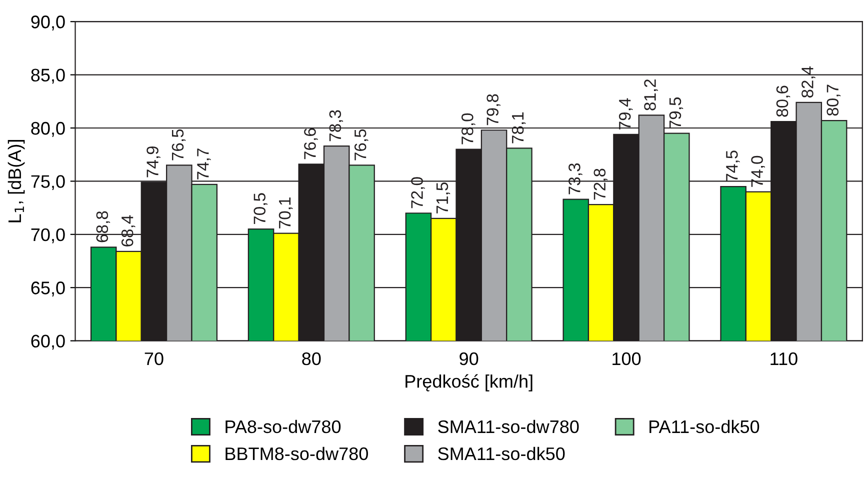 The width and height of the screenshot is (865, 480). Describe the element at coordinates (575, 178) in the screenshot. I see `data-label: 73,3` at that location.